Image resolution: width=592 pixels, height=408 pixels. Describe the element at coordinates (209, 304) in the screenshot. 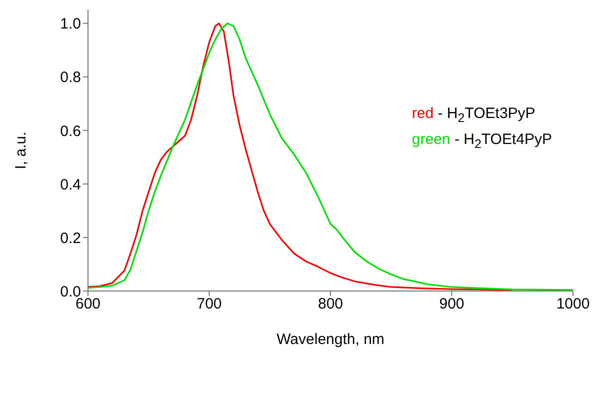

I see `x-tick-label: 700` at that location.